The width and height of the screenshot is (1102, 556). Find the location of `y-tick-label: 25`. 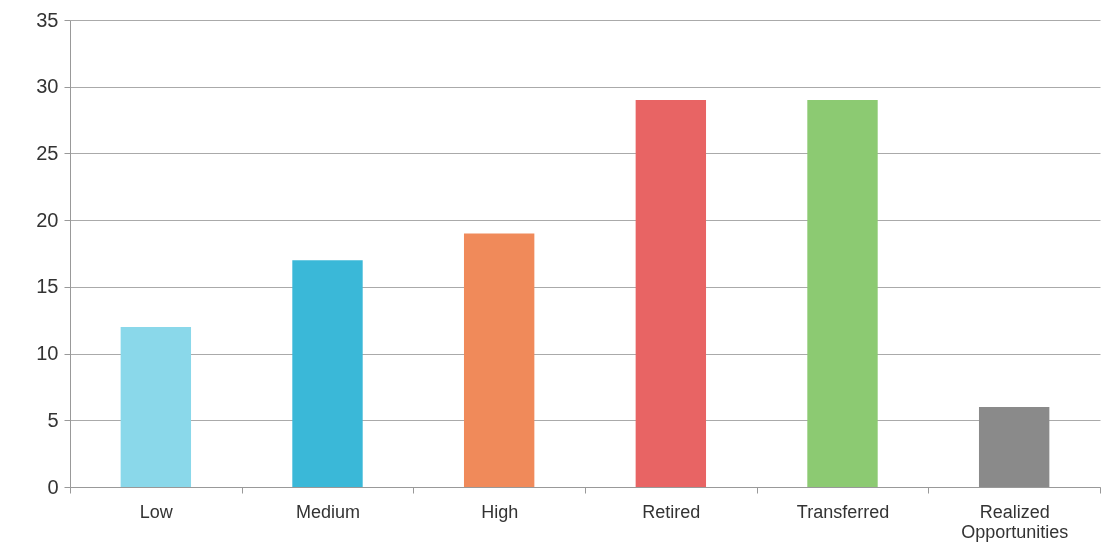

y-tick-label: 25 is located at coordinates (47, 152).